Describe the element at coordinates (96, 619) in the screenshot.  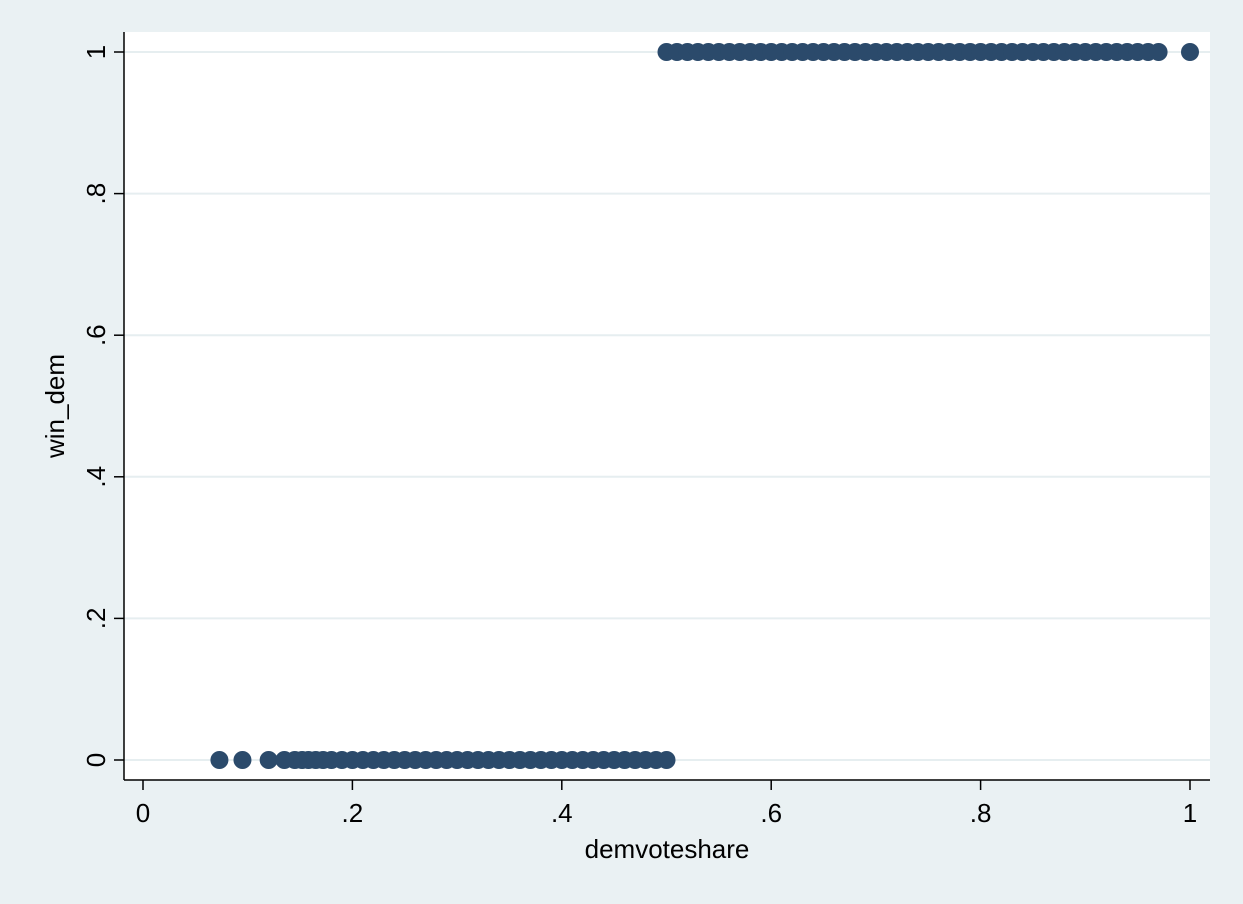
I see `y-tick-label-1: .2` at that location.